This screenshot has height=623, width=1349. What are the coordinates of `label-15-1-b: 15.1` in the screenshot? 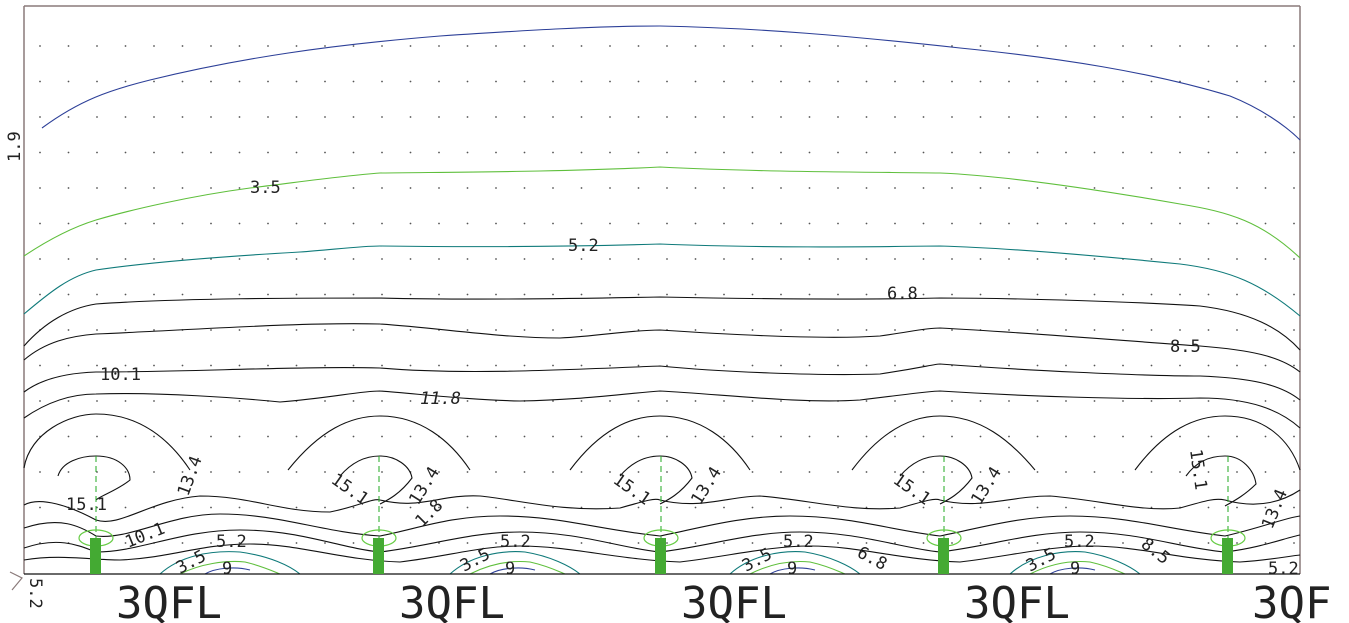 It's located at (349, 490).